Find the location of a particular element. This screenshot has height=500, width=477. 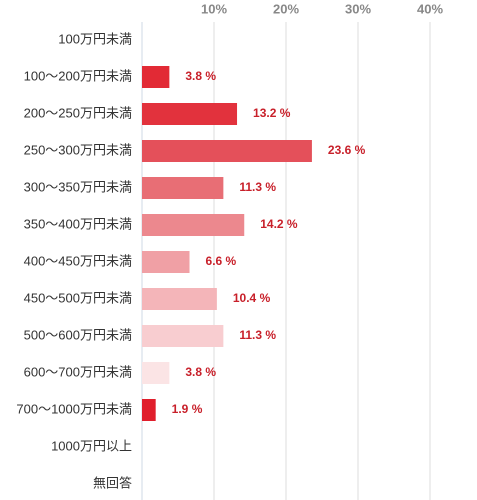

y-tick-label: 無回答 is located at coordinates (112, 482).